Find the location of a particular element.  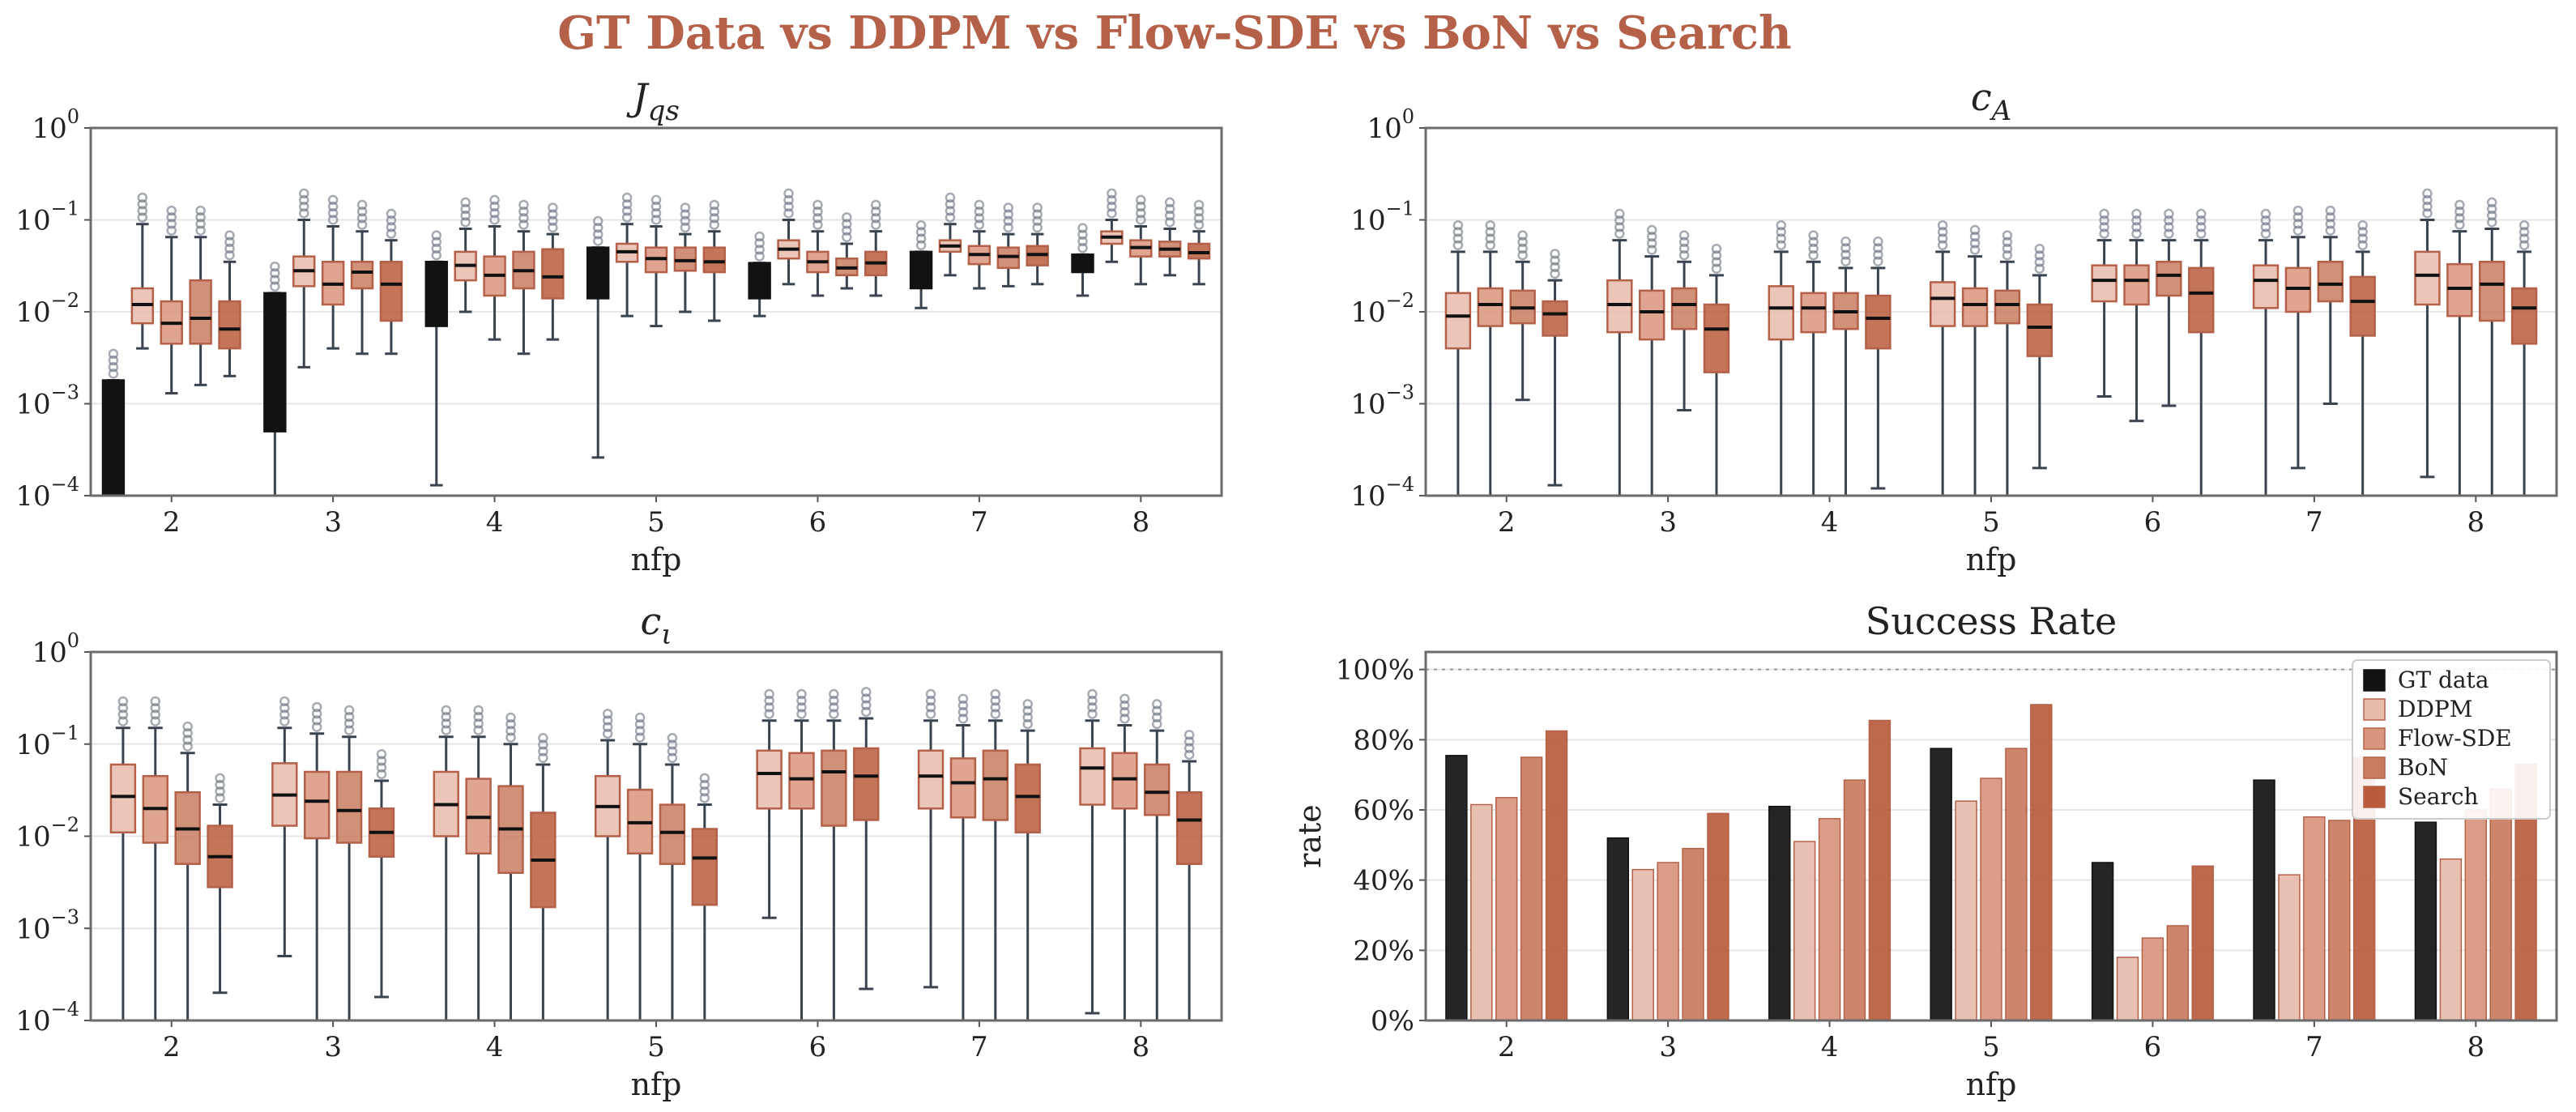

bar-bon is located at coordinates (1693, 934).